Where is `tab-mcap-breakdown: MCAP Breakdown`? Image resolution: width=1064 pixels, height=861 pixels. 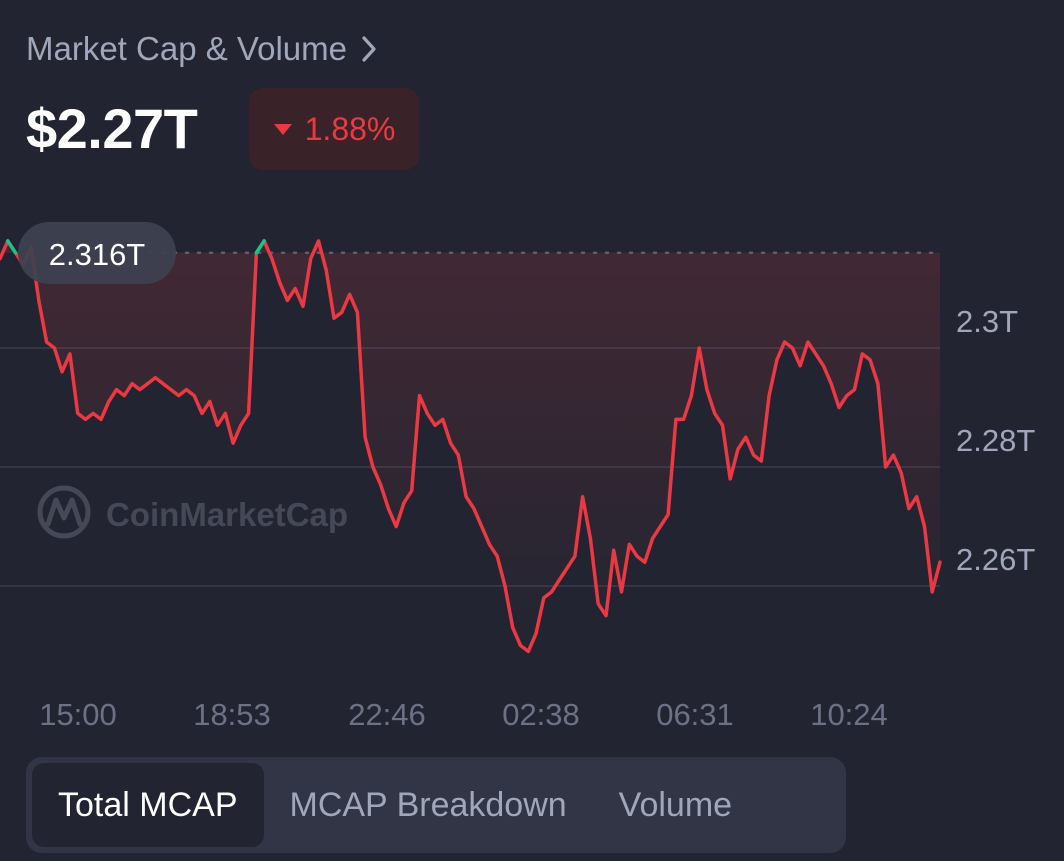 tab-mcap-breakdown: MCAP Breakdown is located at coordinates (428, 804).